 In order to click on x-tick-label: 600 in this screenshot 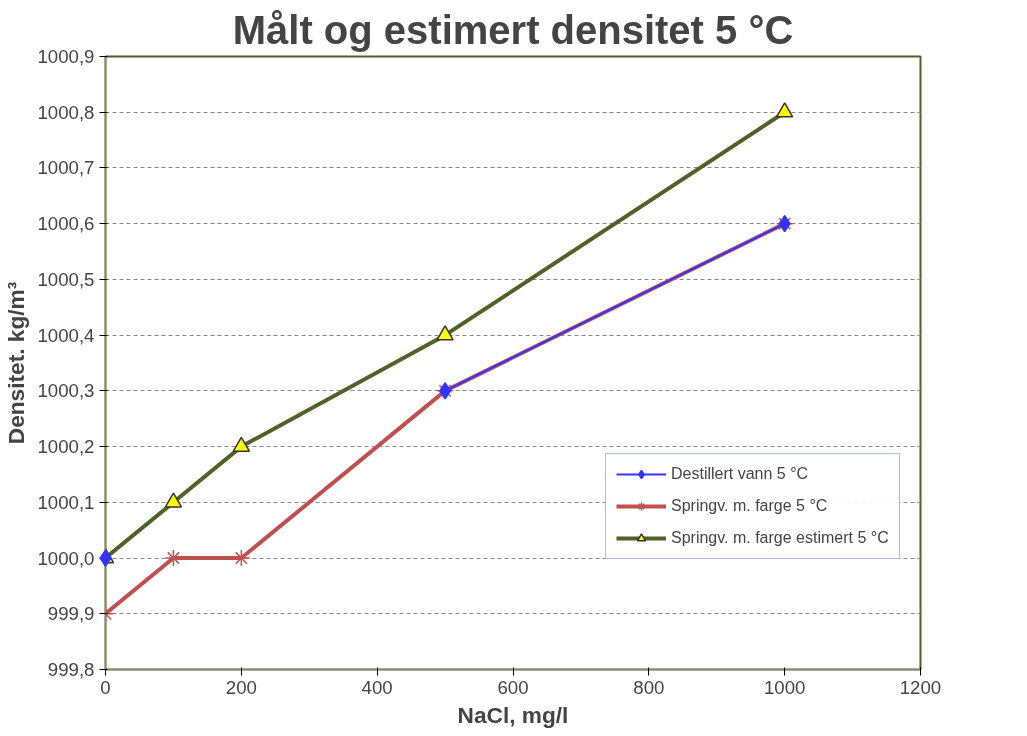, I will do `click(513, 687)`.